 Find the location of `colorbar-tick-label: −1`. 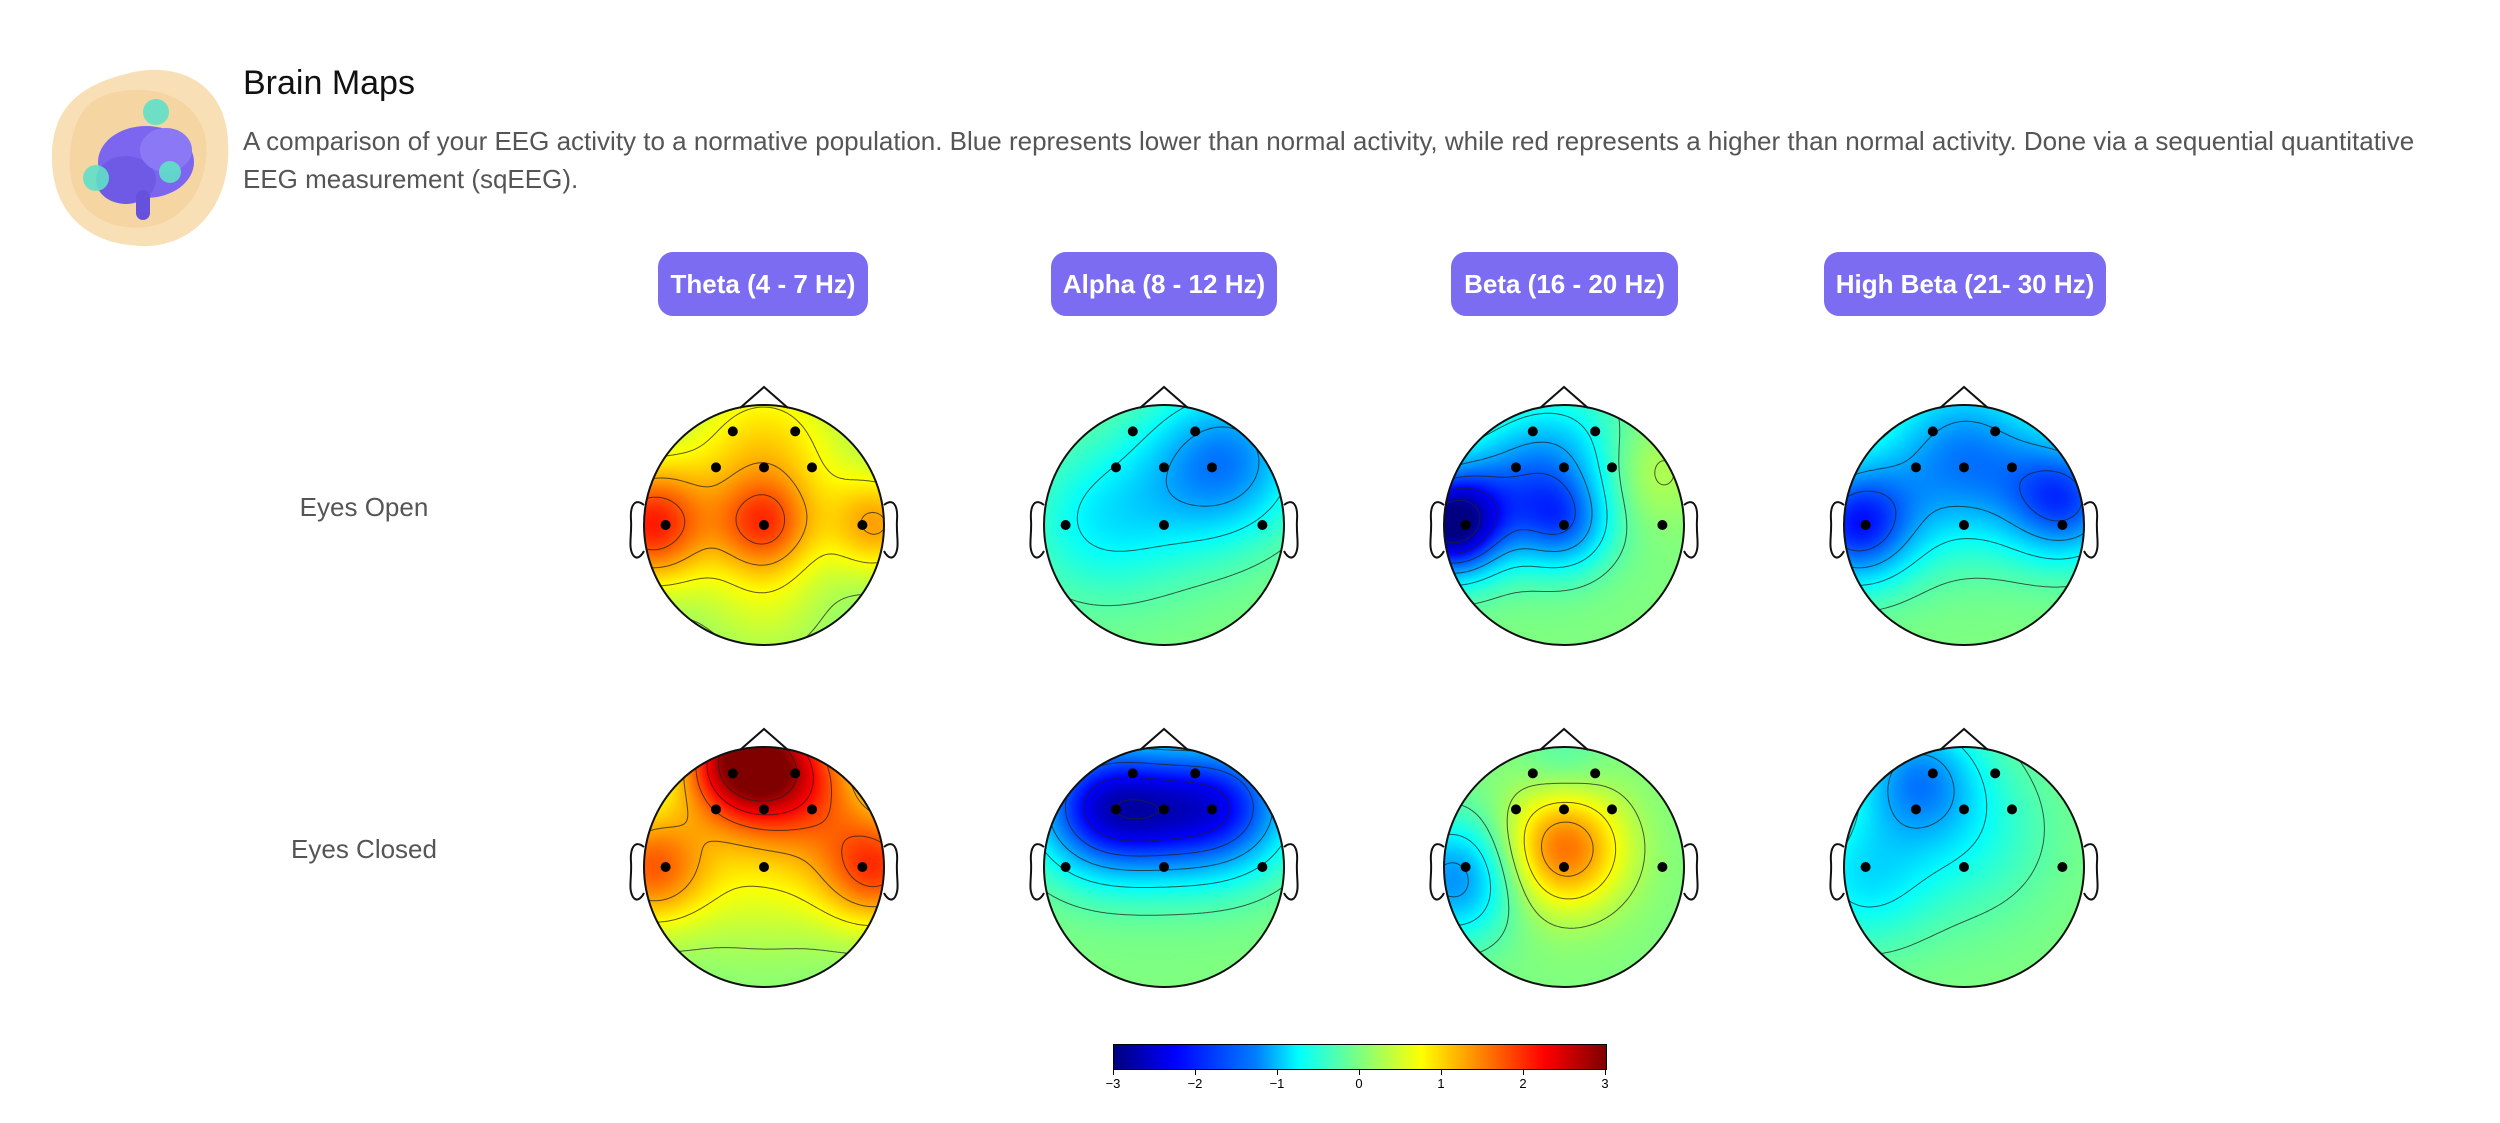

colorbar-tick-label: −1 is located at coordinates (1277, 1083).